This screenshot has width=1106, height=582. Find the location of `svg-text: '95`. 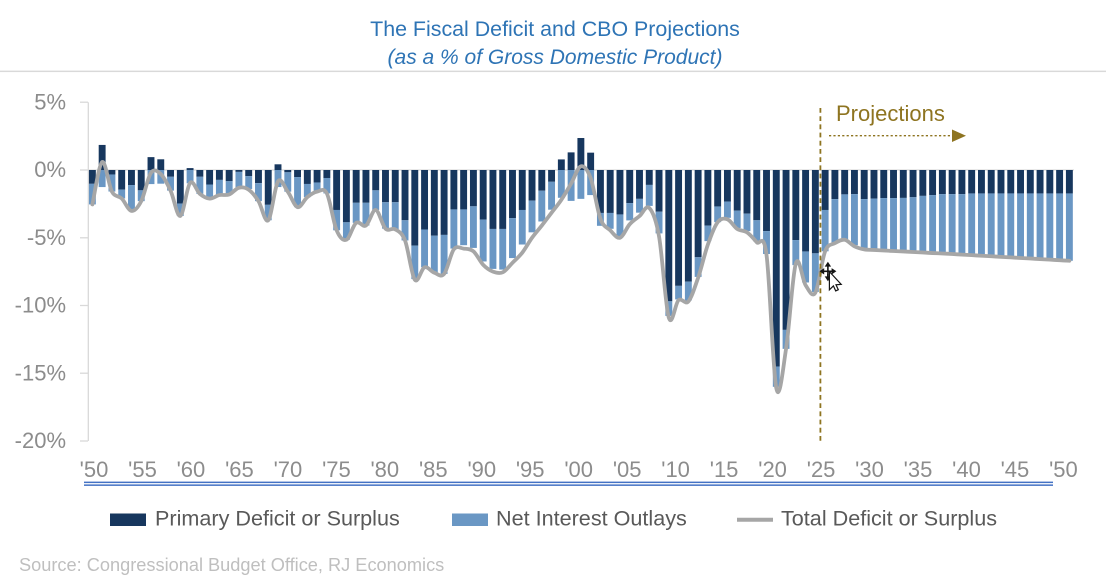

svg-text: '95 is located at coordinates (530, 469).